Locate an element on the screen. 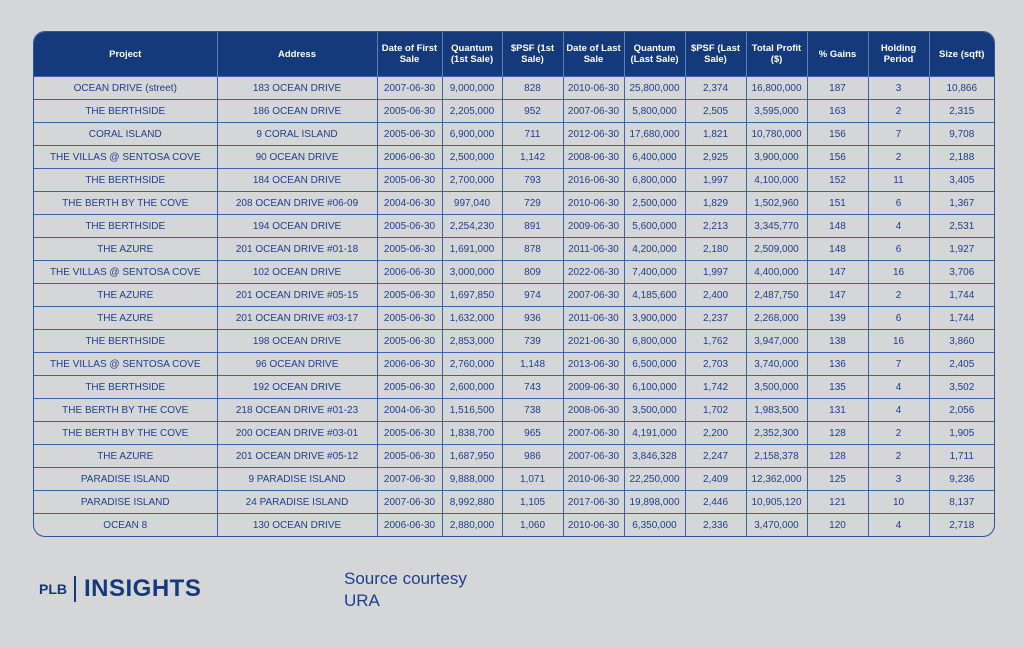 This screenshot has height=647, width=1024. table-cell: 1,697,850 is located at coordinates (472, 295).